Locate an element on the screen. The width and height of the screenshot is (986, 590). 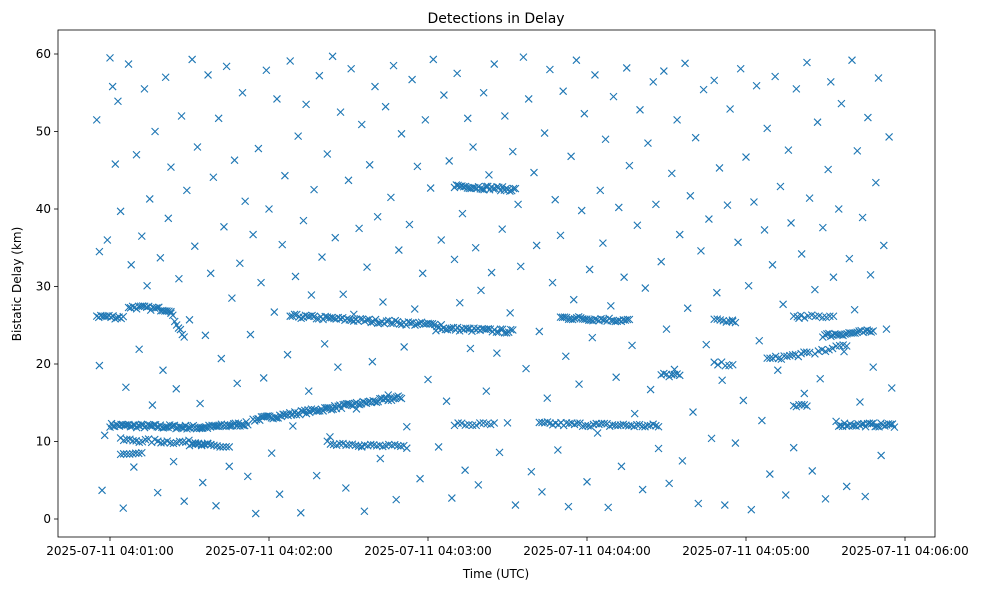
x-tick-label: 2025-07-11 04:06:00 is located at coordinates (904, 551).